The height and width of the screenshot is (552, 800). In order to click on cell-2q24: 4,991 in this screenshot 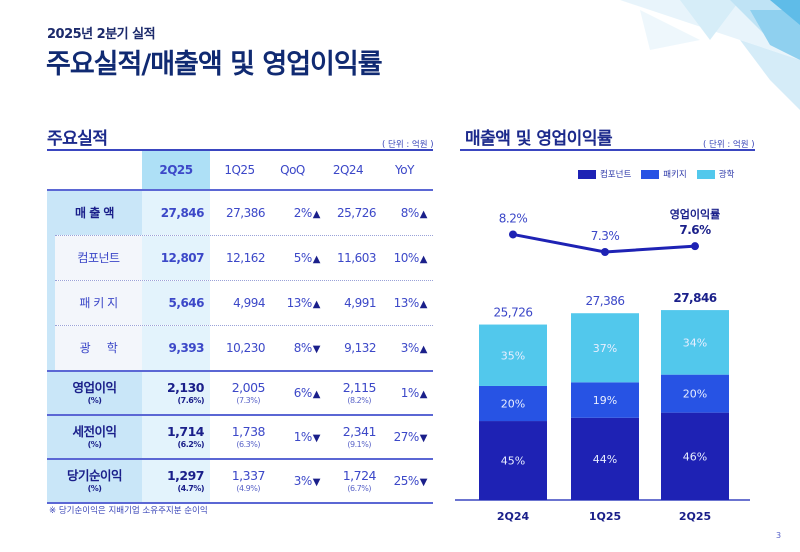, I will do `click(360, 303)`.